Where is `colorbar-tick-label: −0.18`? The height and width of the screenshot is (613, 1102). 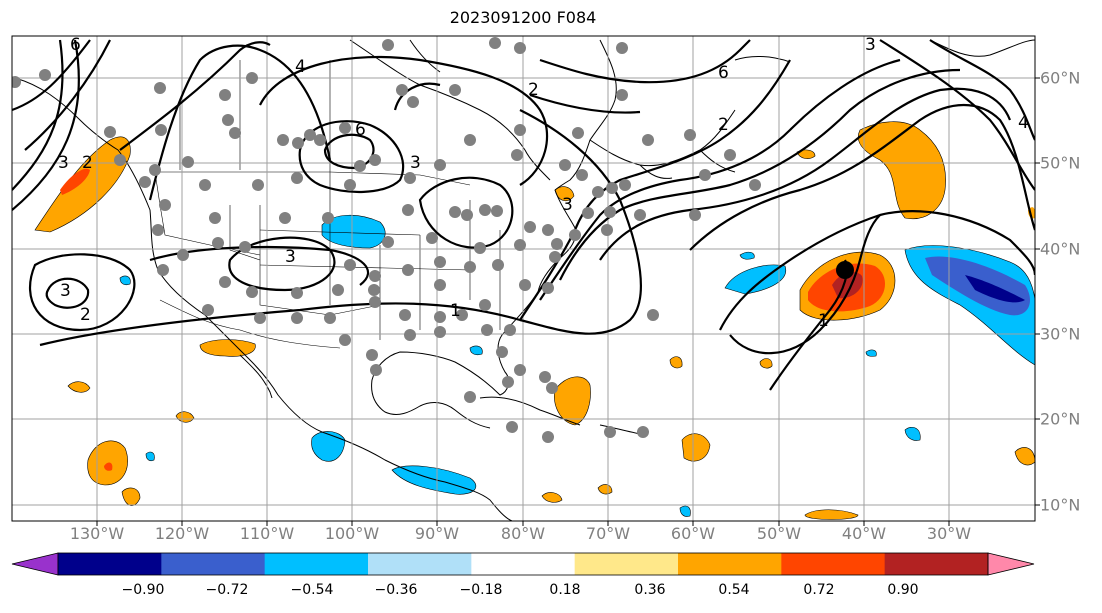
colorbar-tick-label: −0.18 is located at coordinates (481, 590).